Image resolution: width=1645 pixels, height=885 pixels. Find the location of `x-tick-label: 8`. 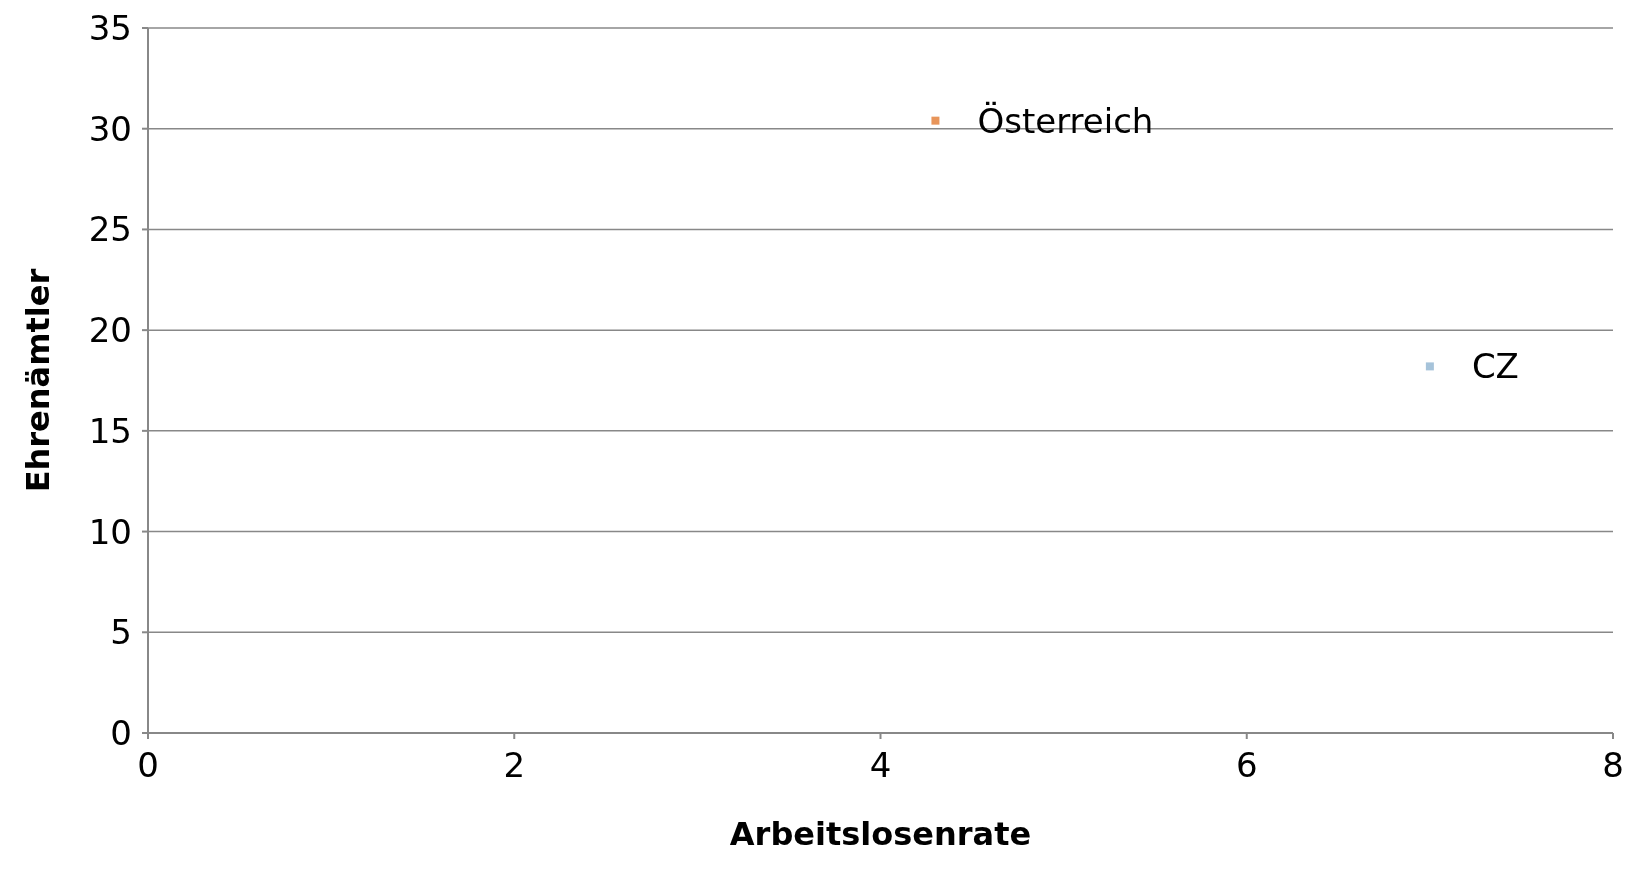

x-tick-label: 8 is located at coordinates (1613, 765).